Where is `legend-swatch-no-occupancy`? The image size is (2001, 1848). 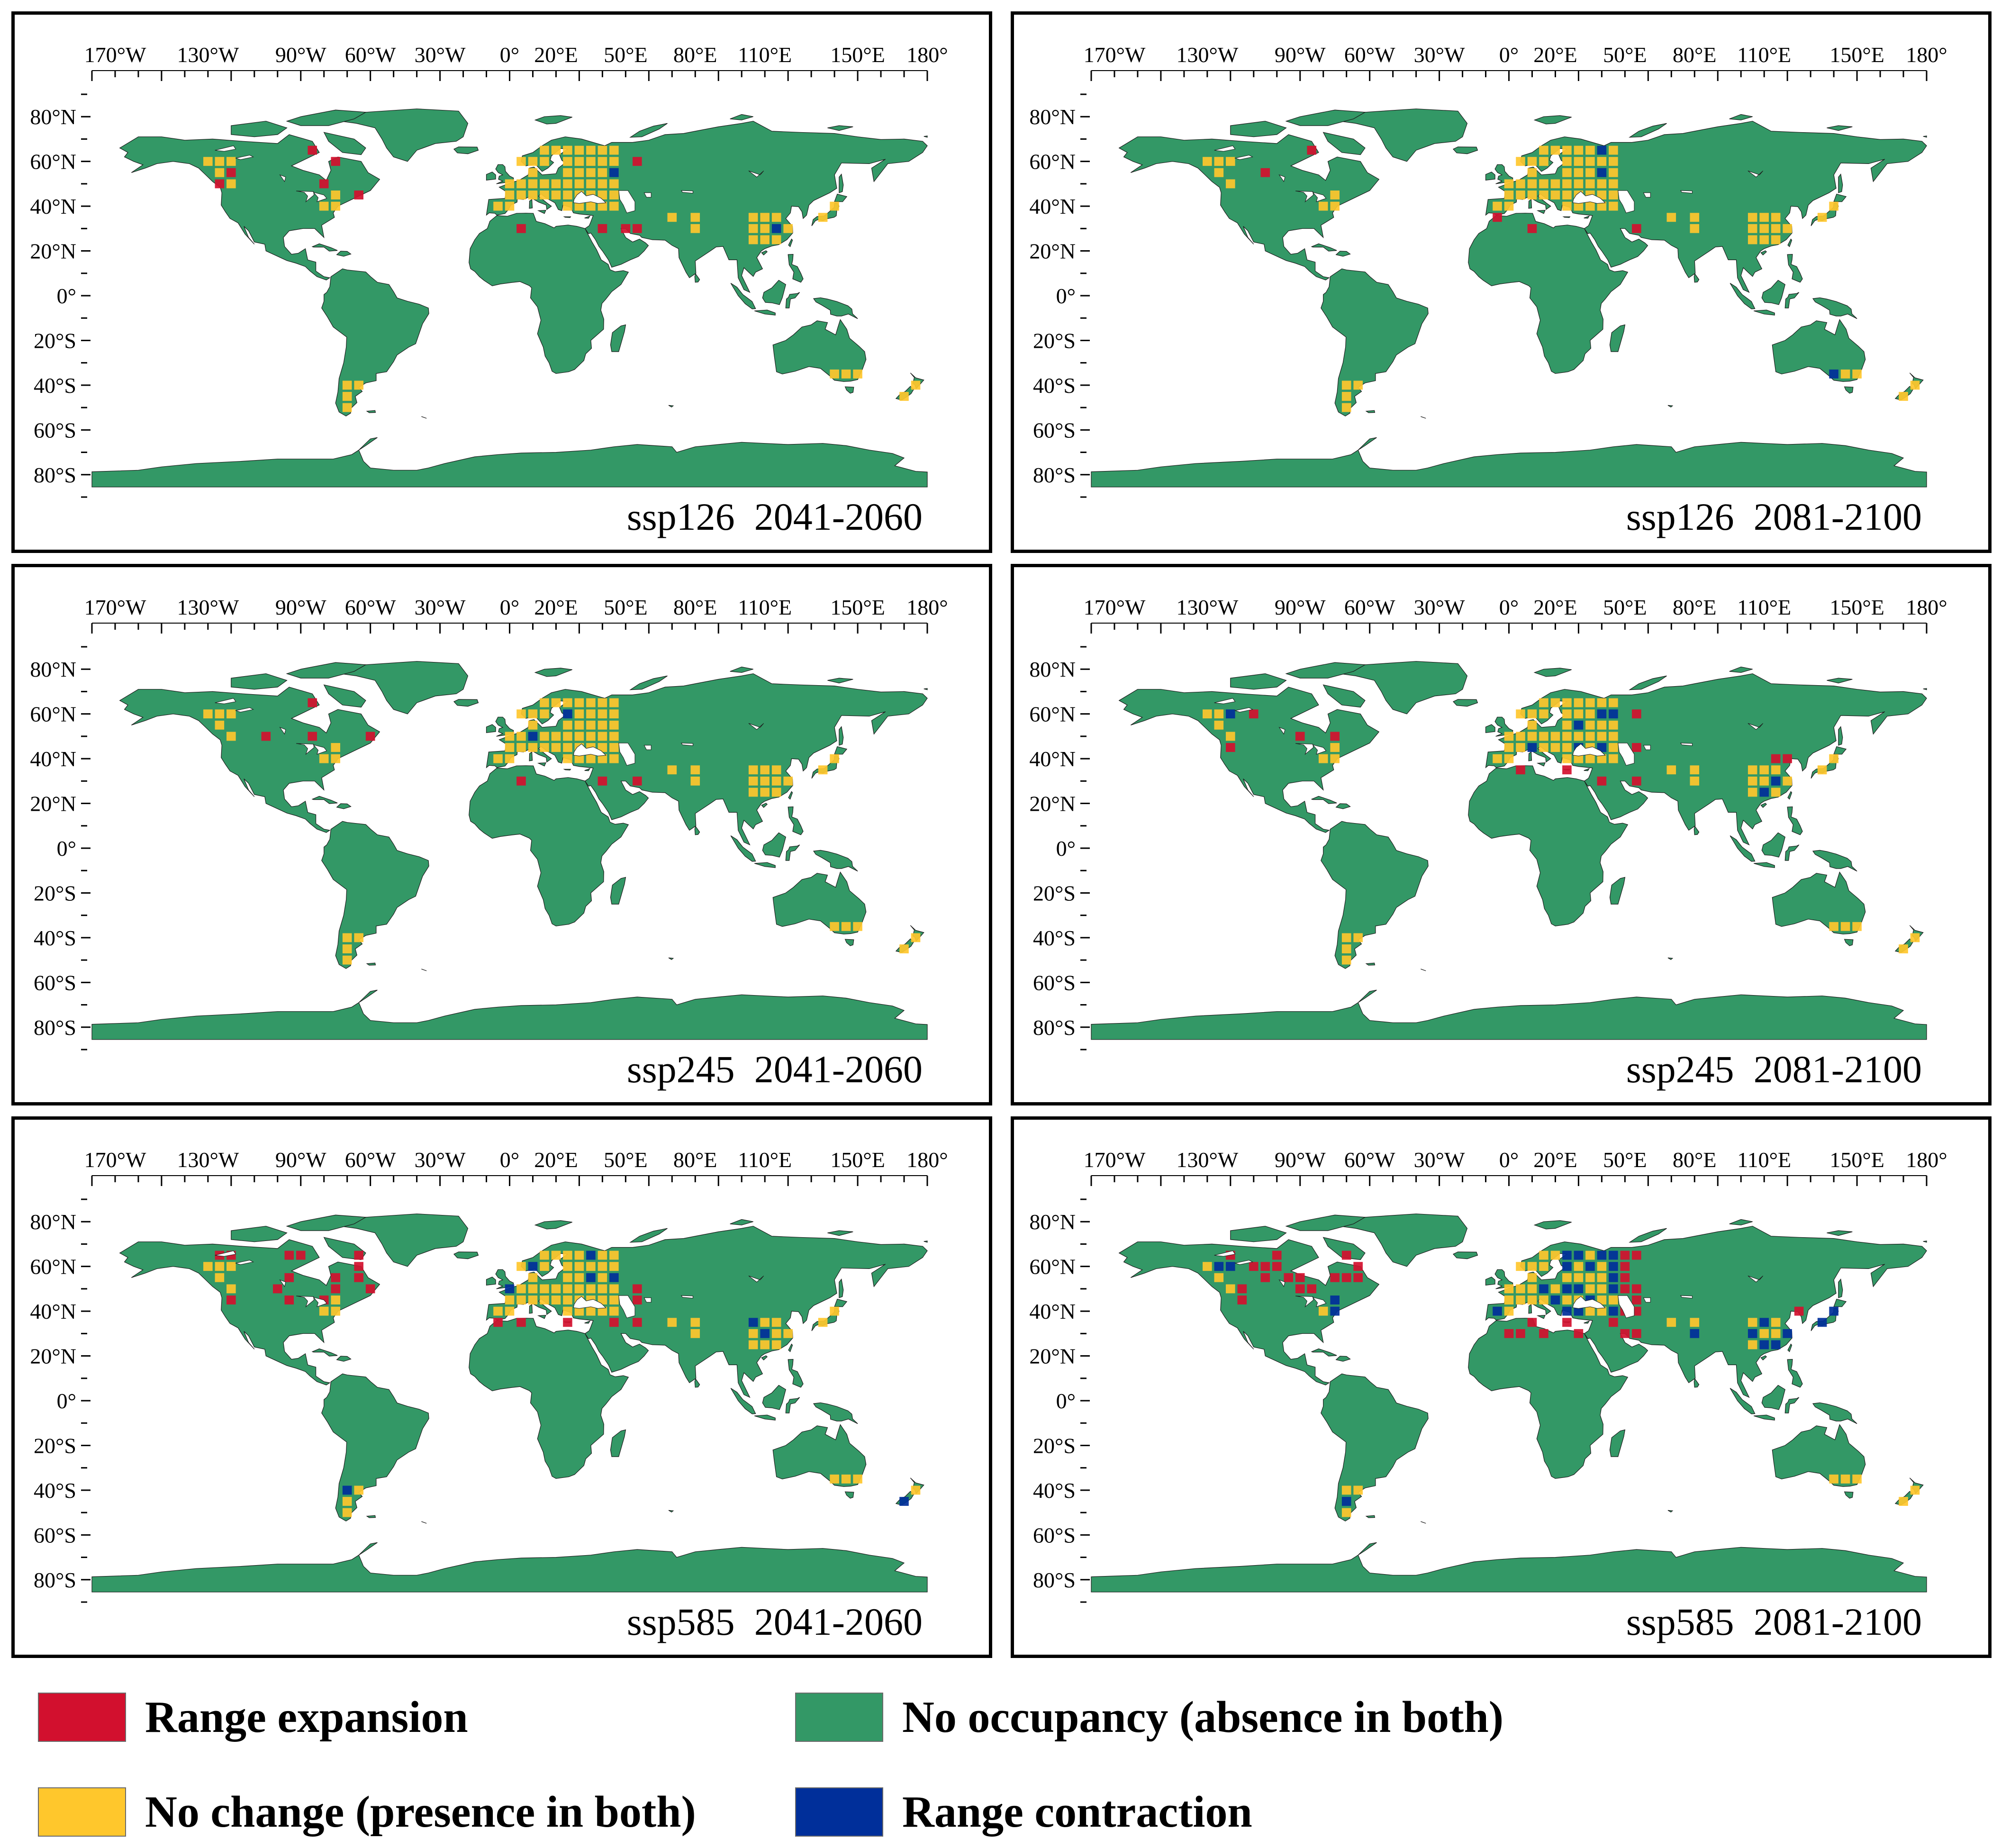 legend-swatch-no-occupancy is located at coordinates (839, 1717).